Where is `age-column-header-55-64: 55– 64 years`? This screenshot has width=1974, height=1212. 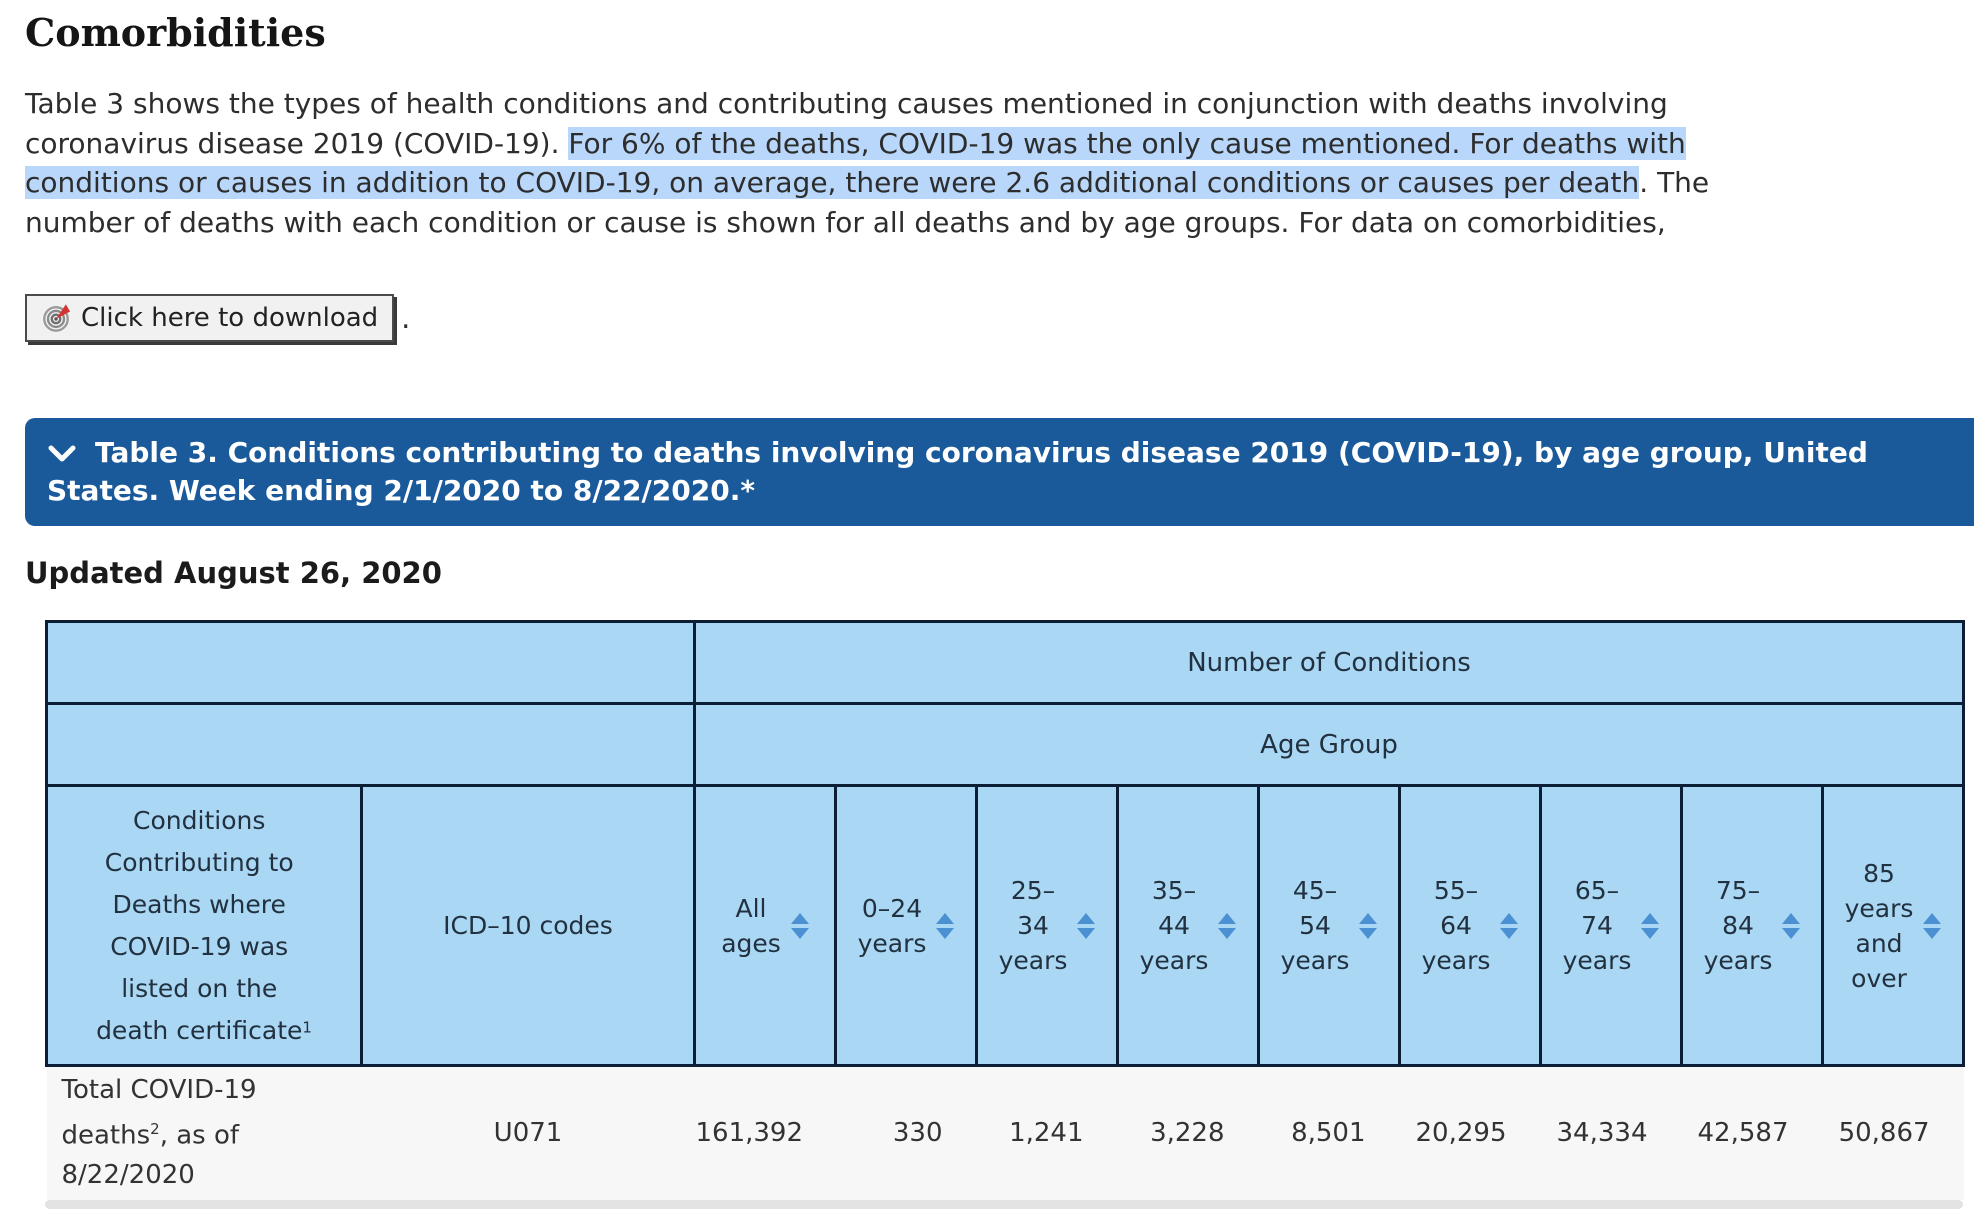
age-column-header-55-64: 55– 64 years is located at coordinates (1470, 925).